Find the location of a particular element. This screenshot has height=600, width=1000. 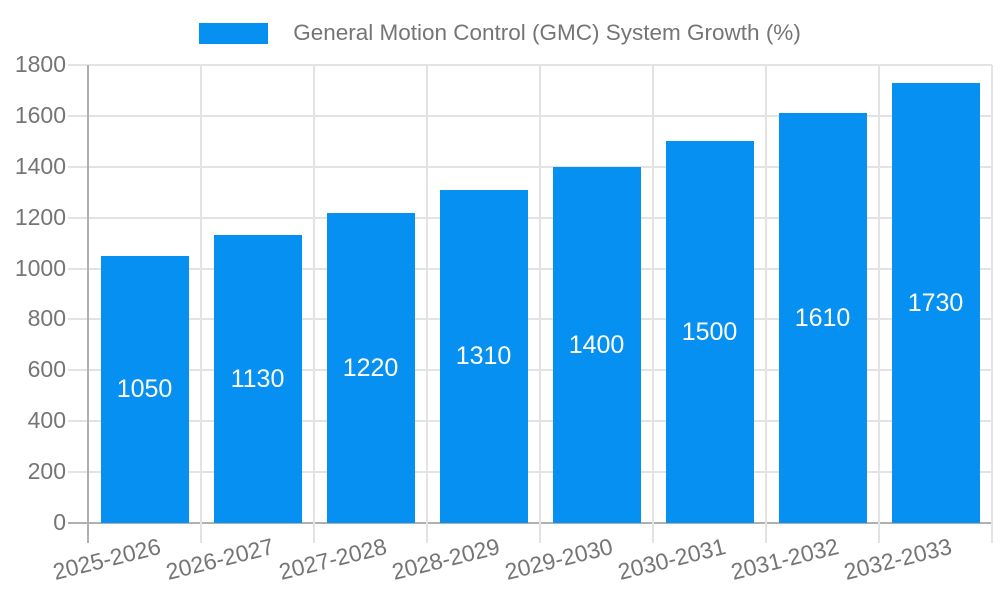

y-axis-label: 1800 is located at coordinates (40, 64).